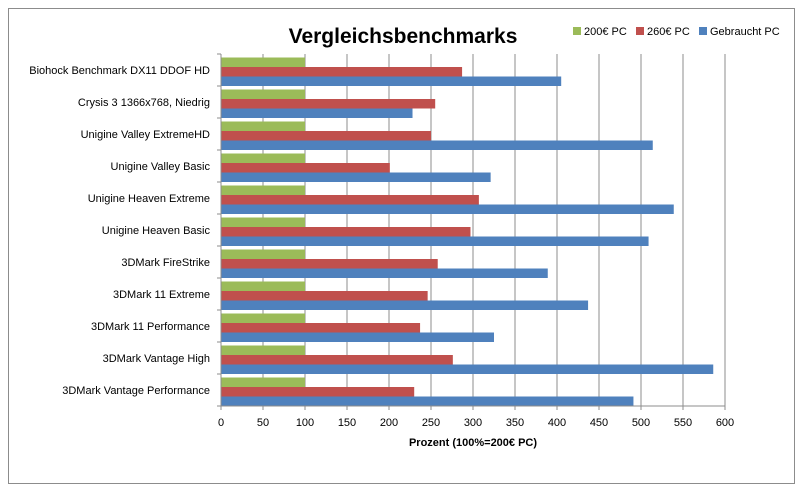 This screenshot has height=493, width=805. I want to click on legend-label-0: 200€ PC, so click(605, 32).